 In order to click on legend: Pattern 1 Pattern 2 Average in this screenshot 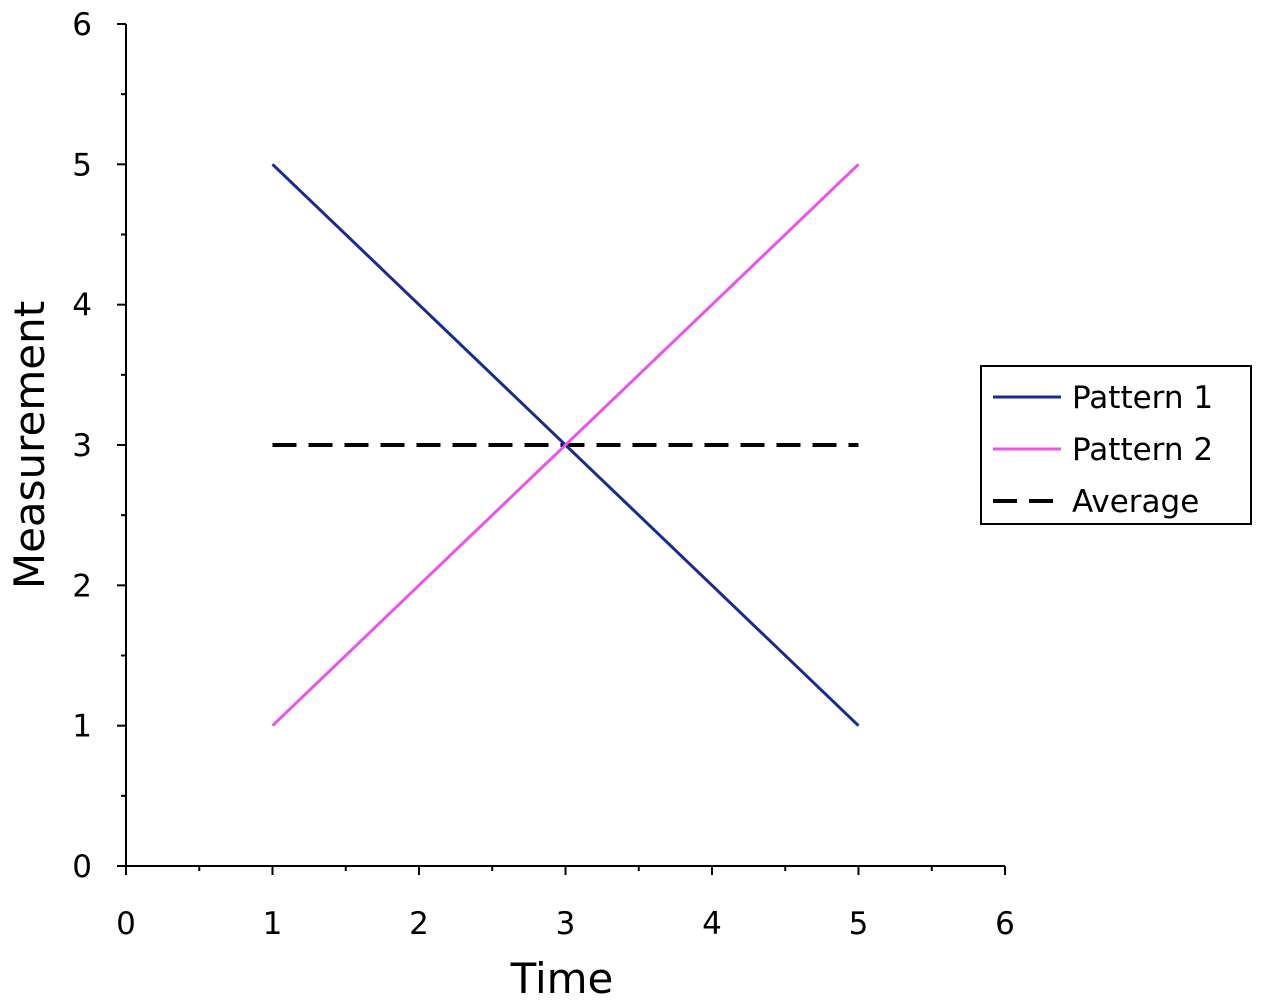, I will do `click(1116, 445)`.